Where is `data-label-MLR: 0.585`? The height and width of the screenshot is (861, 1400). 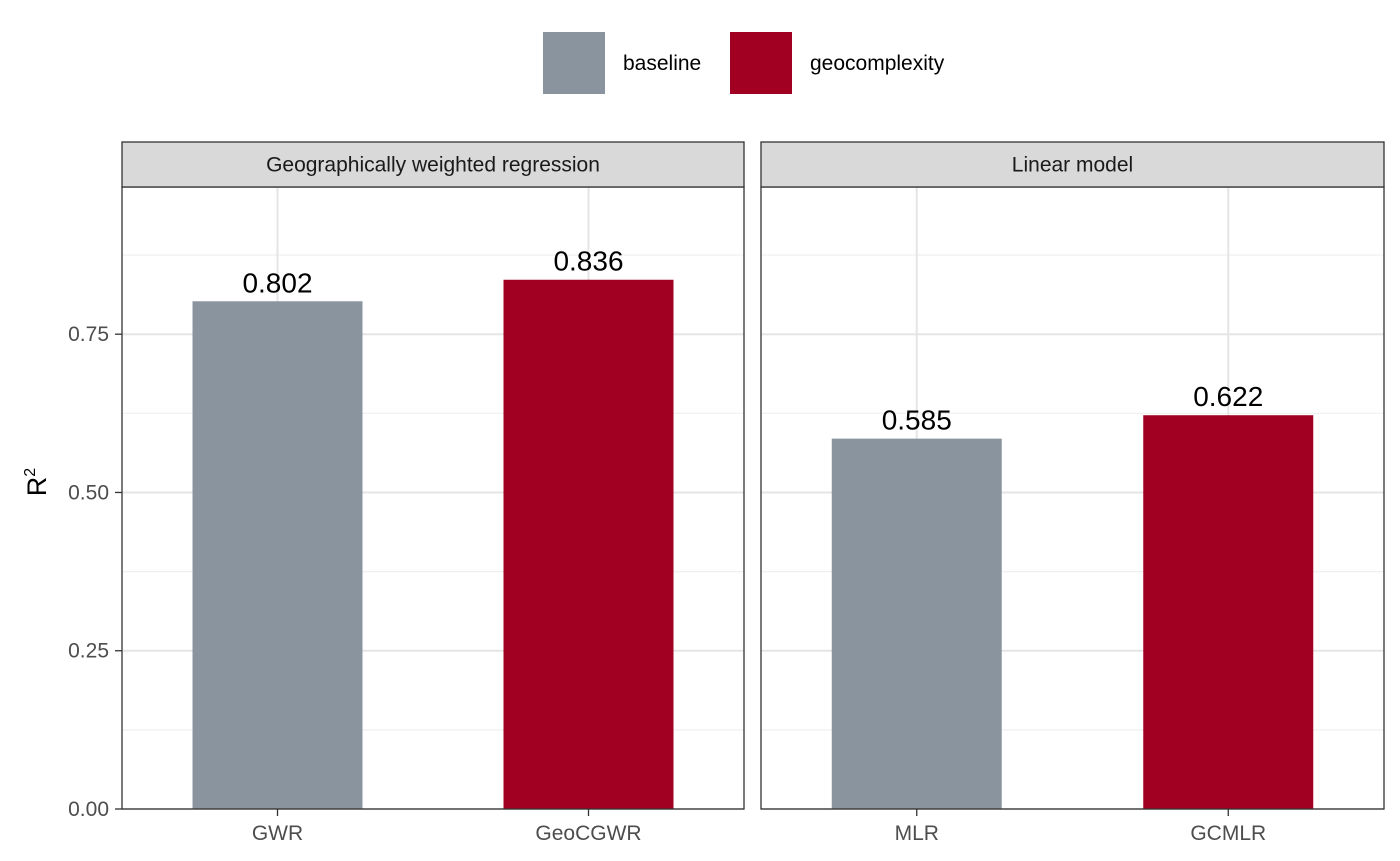 data-label-MLR: 0.585 is located at coordinates (917, 420).